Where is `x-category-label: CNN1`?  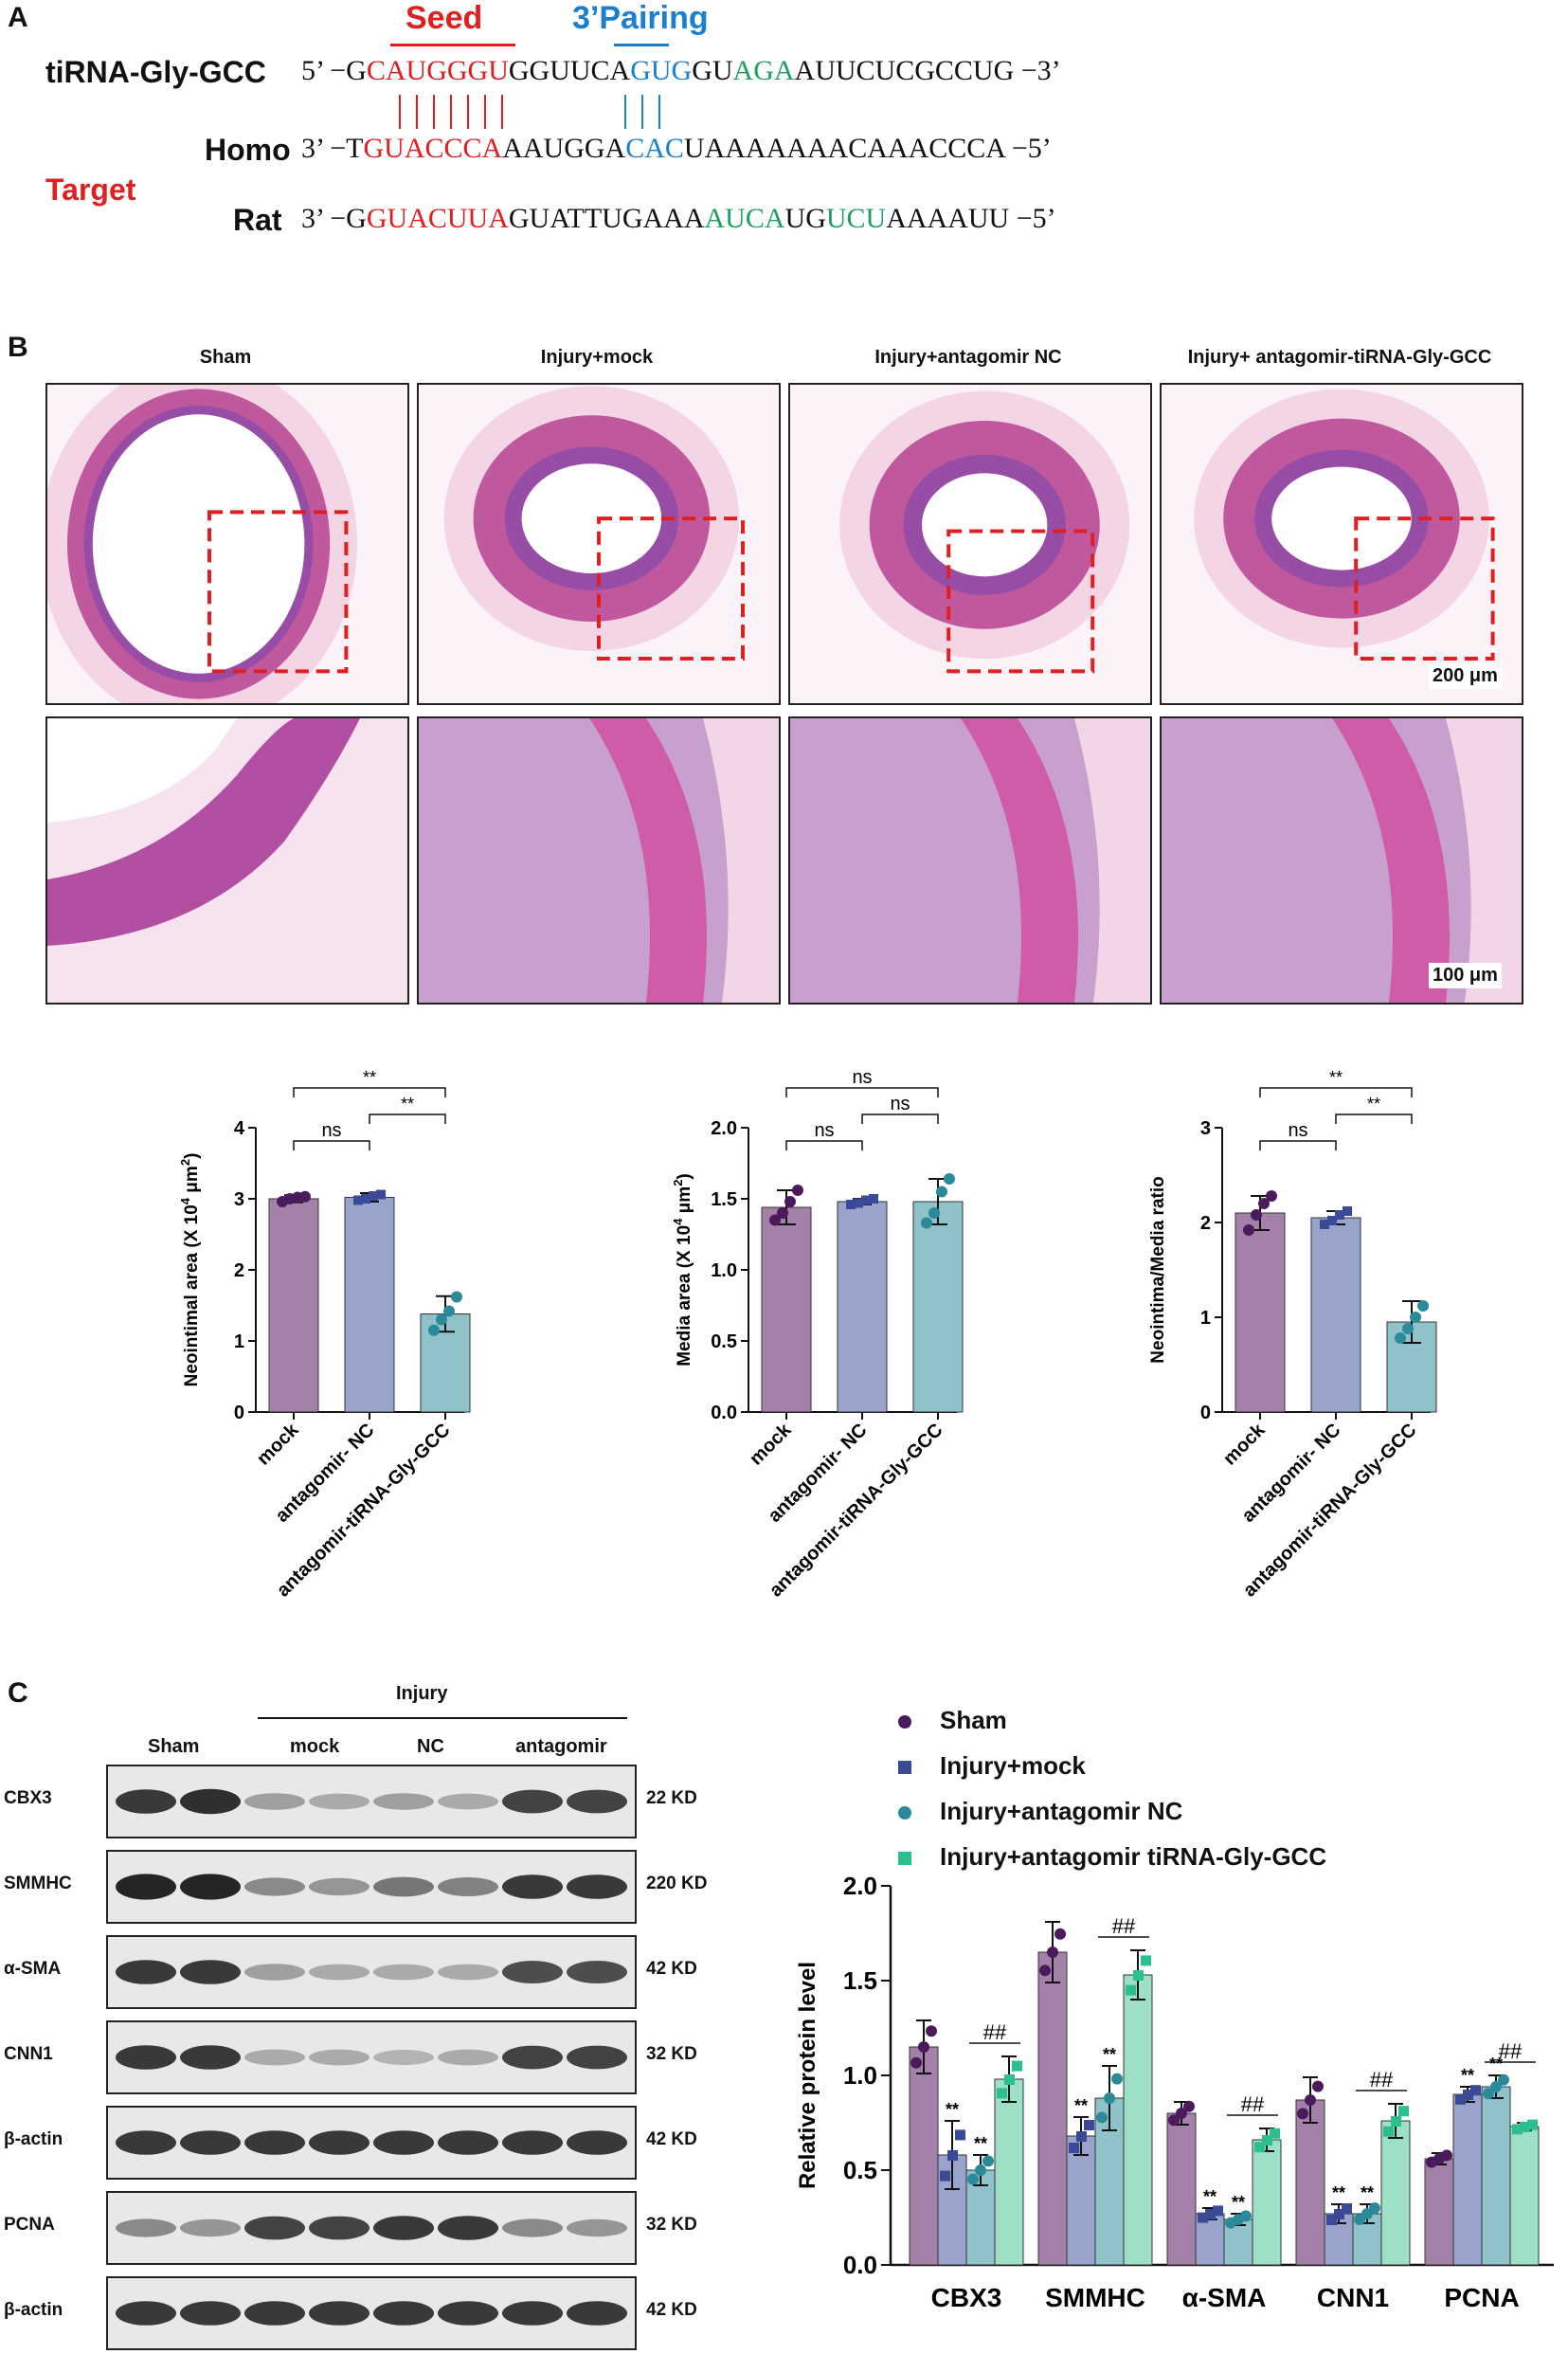
x-category-label: CNN1 is located at coordinates (1353, 2297).